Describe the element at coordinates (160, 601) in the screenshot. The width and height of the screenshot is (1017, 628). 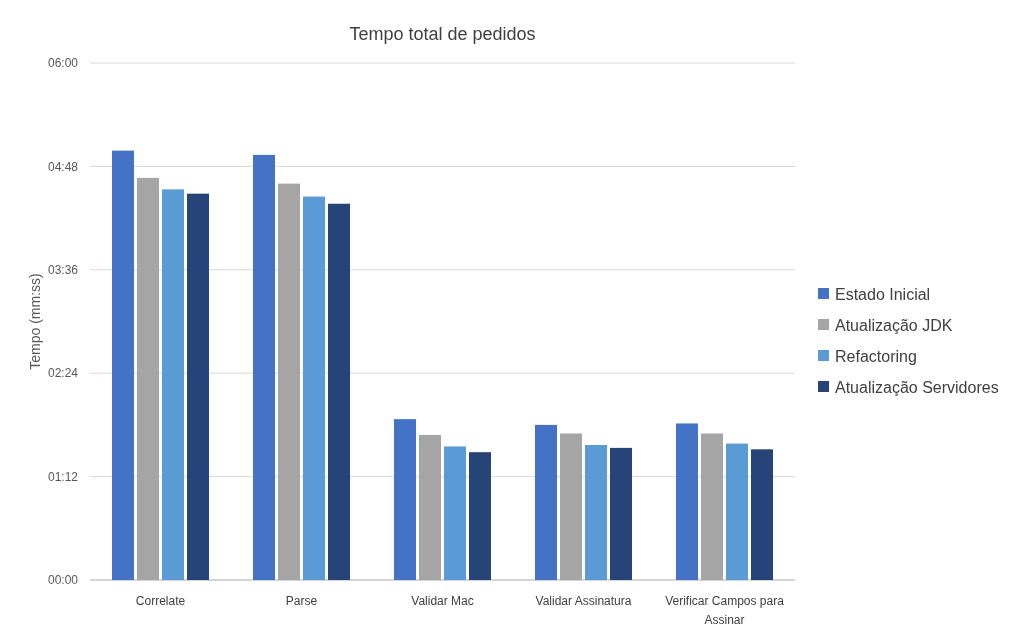
I see `x-tick-label: Correlate` at that location.